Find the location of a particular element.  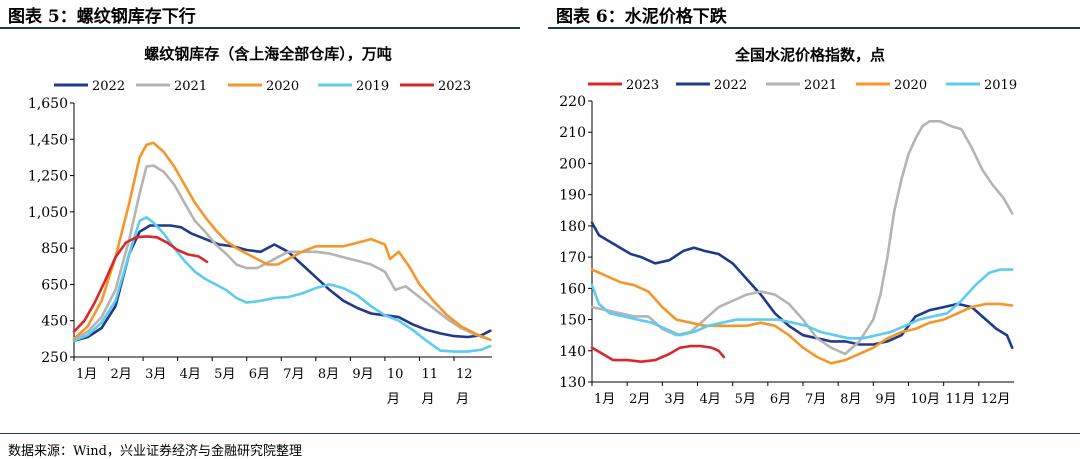

source-rule is located at coordinates (540, 433).